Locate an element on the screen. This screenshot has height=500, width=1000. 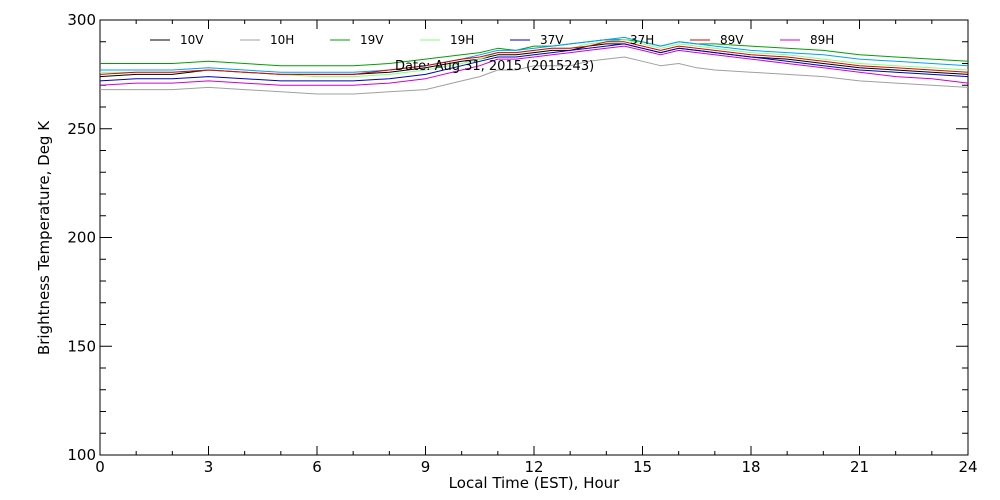
series-line-89v is located at coordinates (534, 58).